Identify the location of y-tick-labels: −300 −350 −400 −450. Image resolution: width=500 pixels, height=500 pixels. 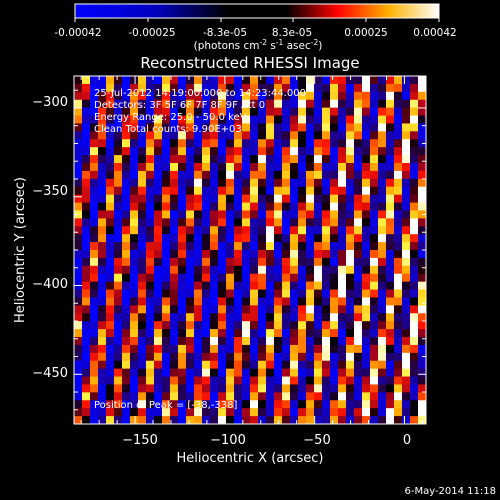
(50, 238).